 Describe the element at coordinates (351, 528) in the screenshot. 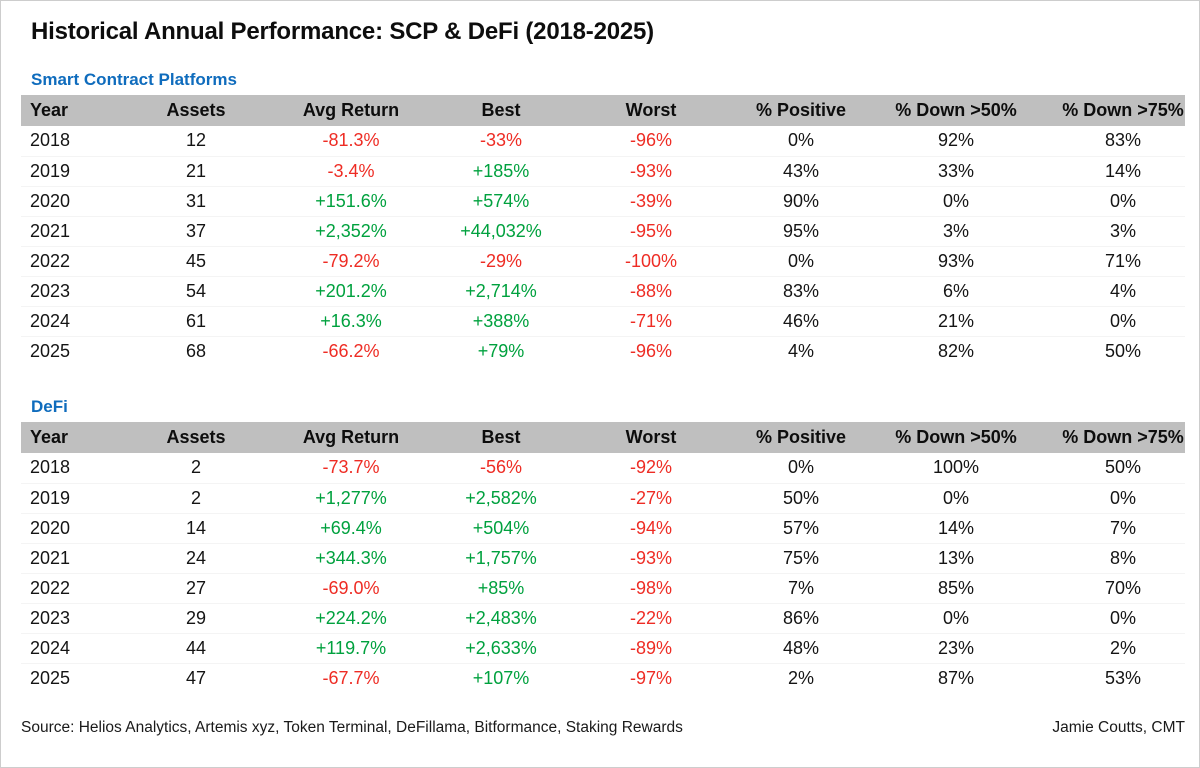

I see `table-cell: +69.4%` at that location.